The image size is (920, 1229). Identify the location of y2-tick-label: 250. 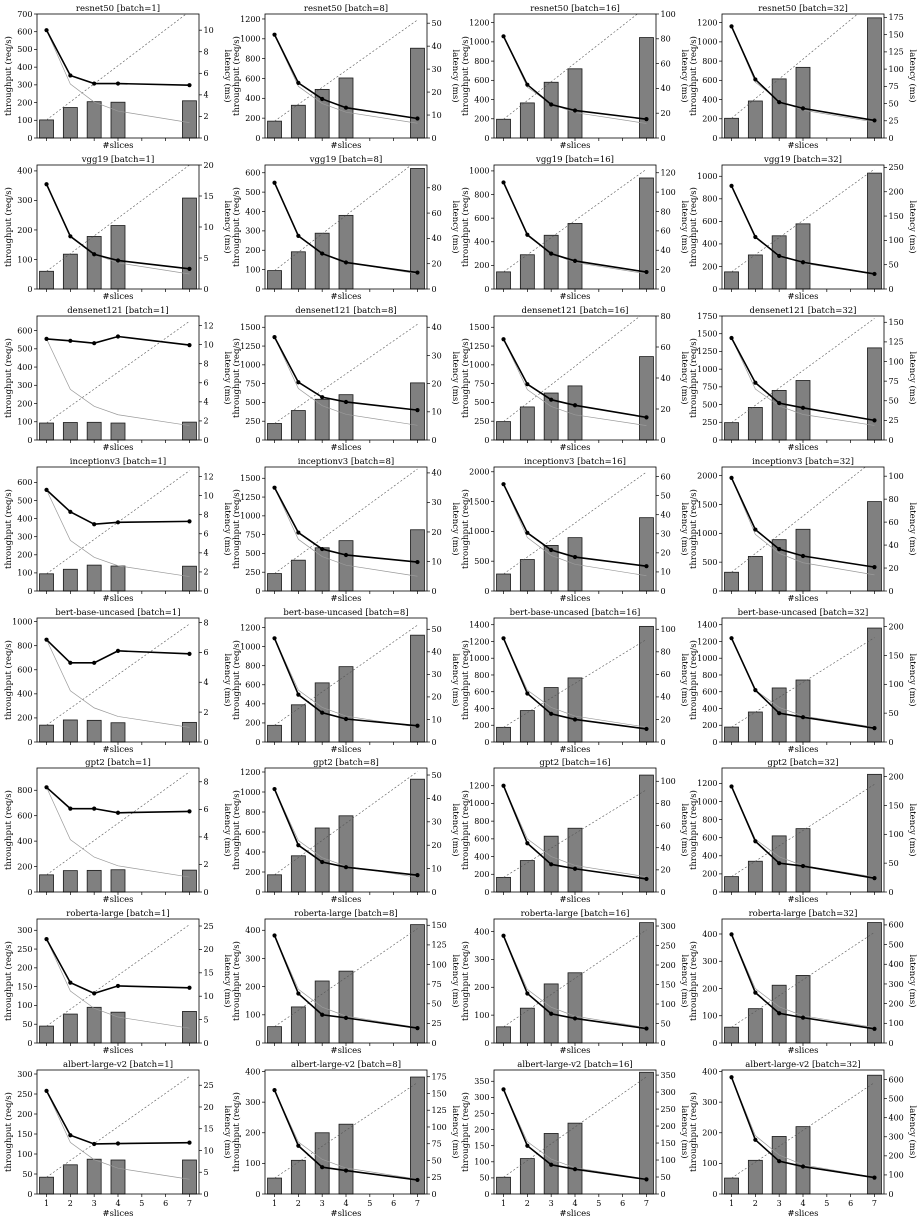
(896, 167).